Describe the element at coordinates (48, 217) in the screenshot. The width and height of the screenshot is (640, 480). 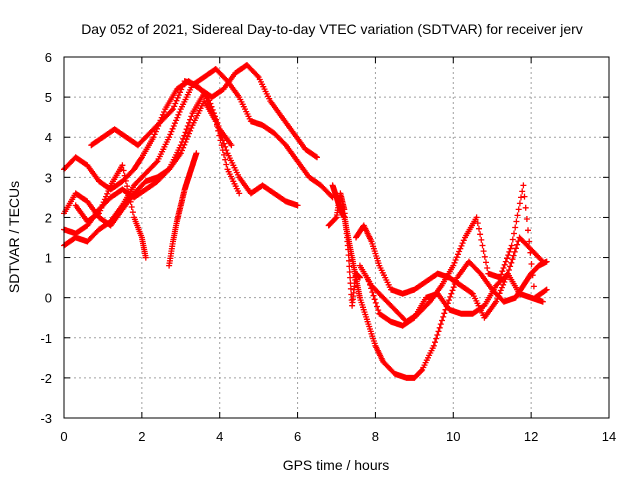
I see `y-tick-label: 2` at that location.